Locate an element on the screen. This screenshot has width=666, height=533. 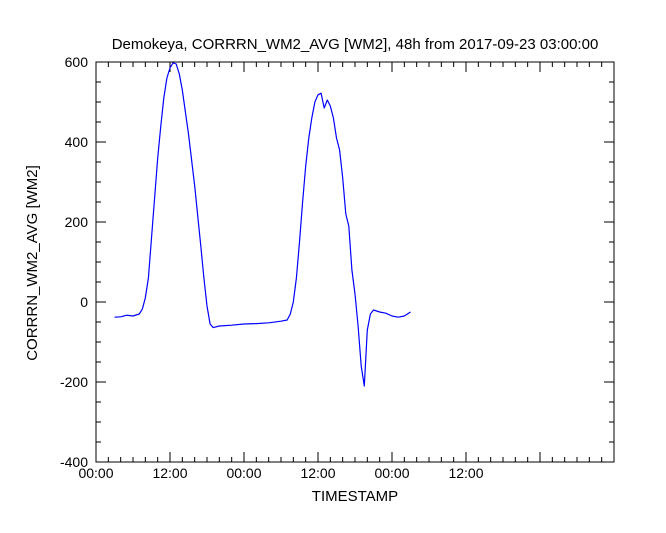
y-axis-label: CORRRN_WM2_AVG [WM2] is located at coordinates (32, 263).